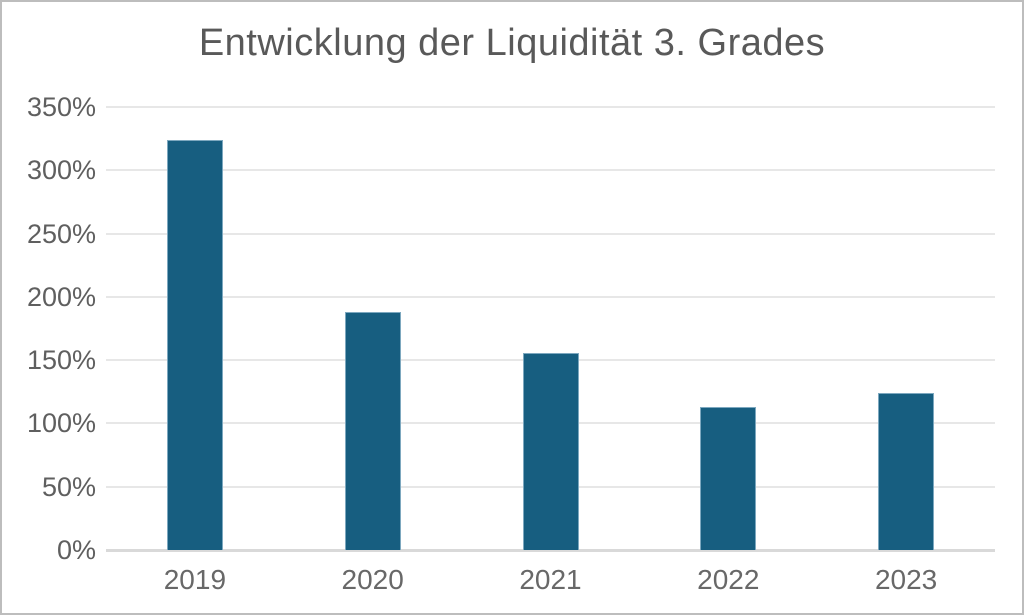 This screenshot has width=1024, height=615. Describe the element at coordinates (550, 579) in the screenshot. I see `x-axis-label-2021: 2021` at that location.